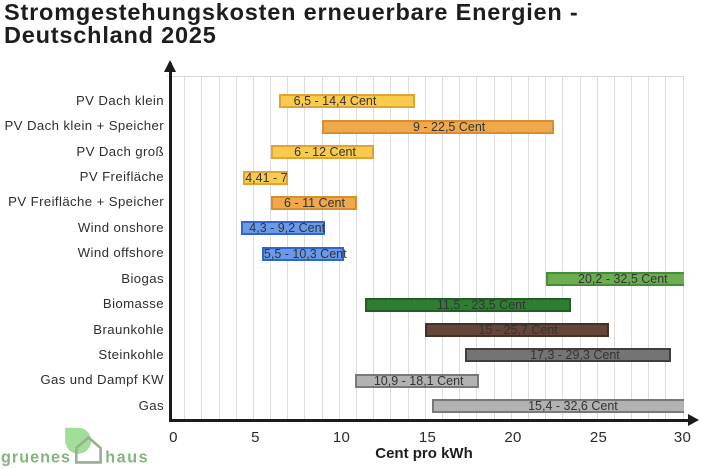 The image size is (702, 468). What do you see at coordinates (36, 457) in the screenshot?
I see `svg-text: gruenes` at bounding box center [36, 457].